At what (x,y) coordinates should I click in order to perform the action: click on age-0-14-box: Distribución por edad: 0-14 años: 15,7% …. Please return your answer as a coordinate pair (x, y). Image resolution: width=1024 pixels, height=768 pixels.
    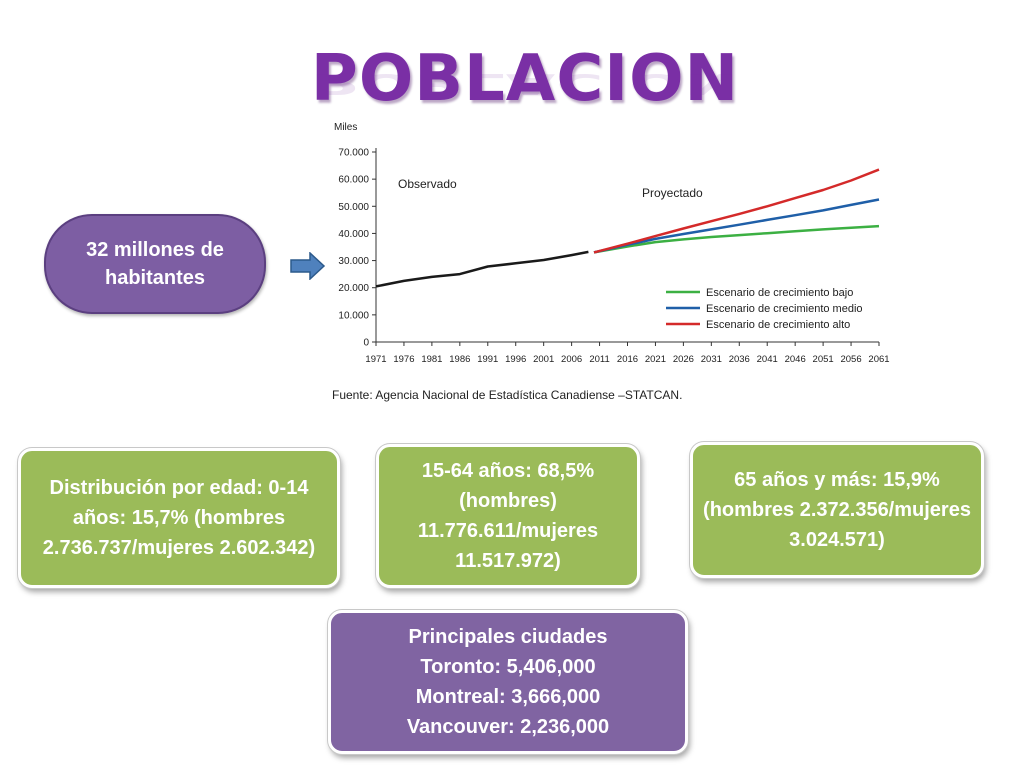
    Looking at the image, I should click on (179, 518).